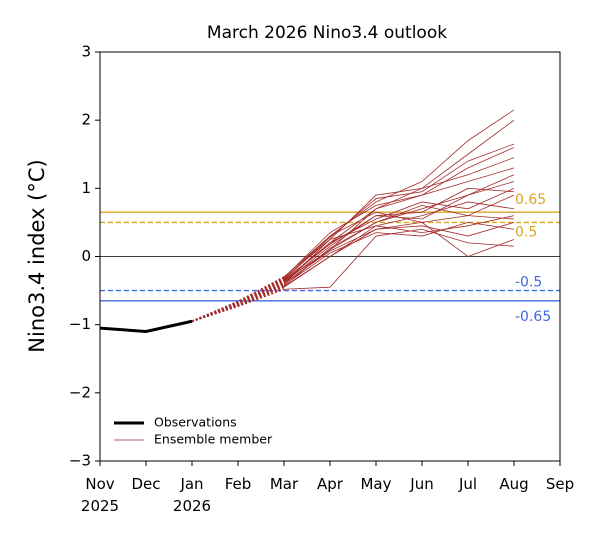  I want to click on x-tick-label: Jan 2026, so click(192, 495).